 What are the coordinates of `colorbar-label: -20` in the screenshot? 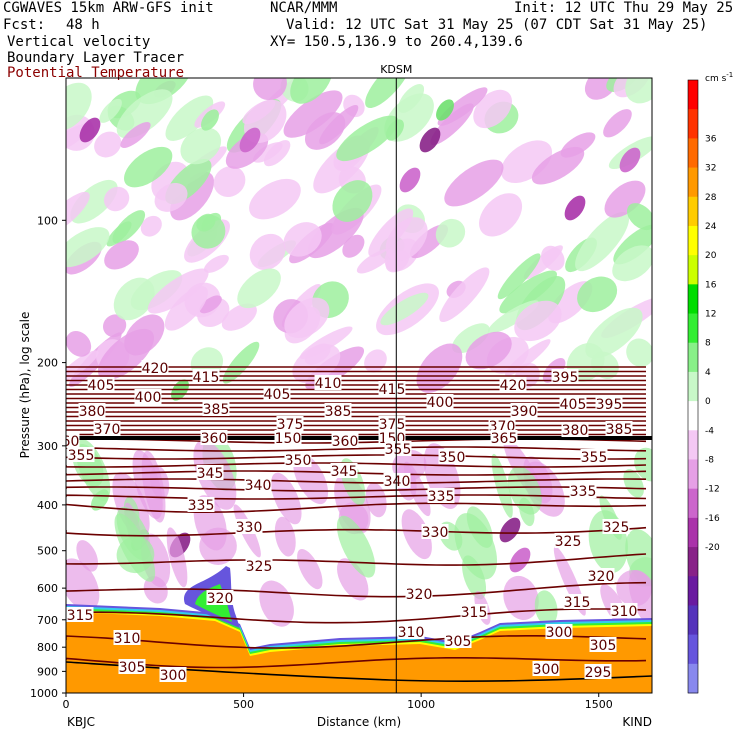 It's located at (712, 548).